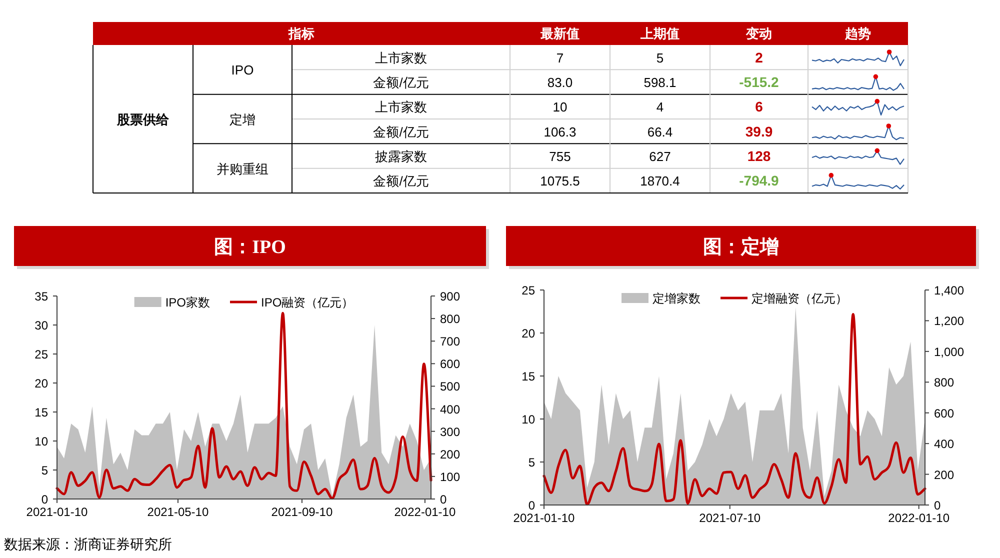  Describe the element at coordinates (759, 180) in the screenshot. I see `text: -794.9` at that location.